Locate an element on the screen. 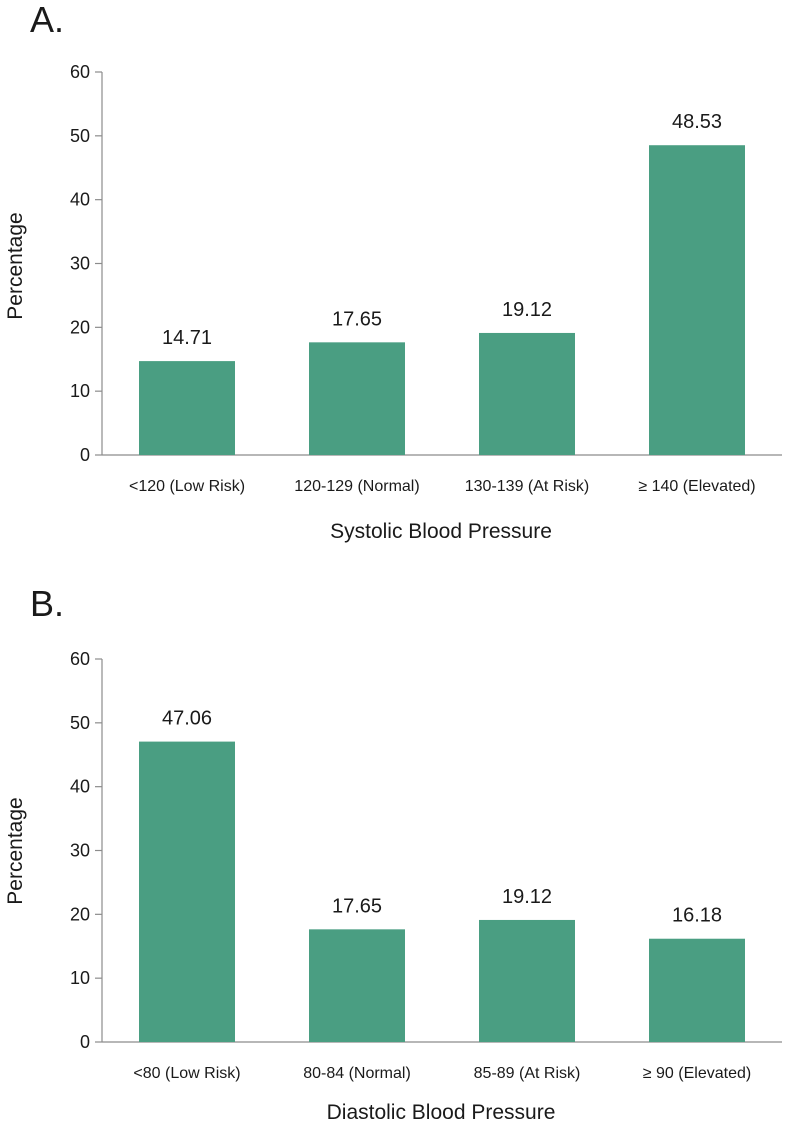 The image size is (787, 1128). x-tick-label: <120 (Low Risk) is located at coordinates (187, 486).